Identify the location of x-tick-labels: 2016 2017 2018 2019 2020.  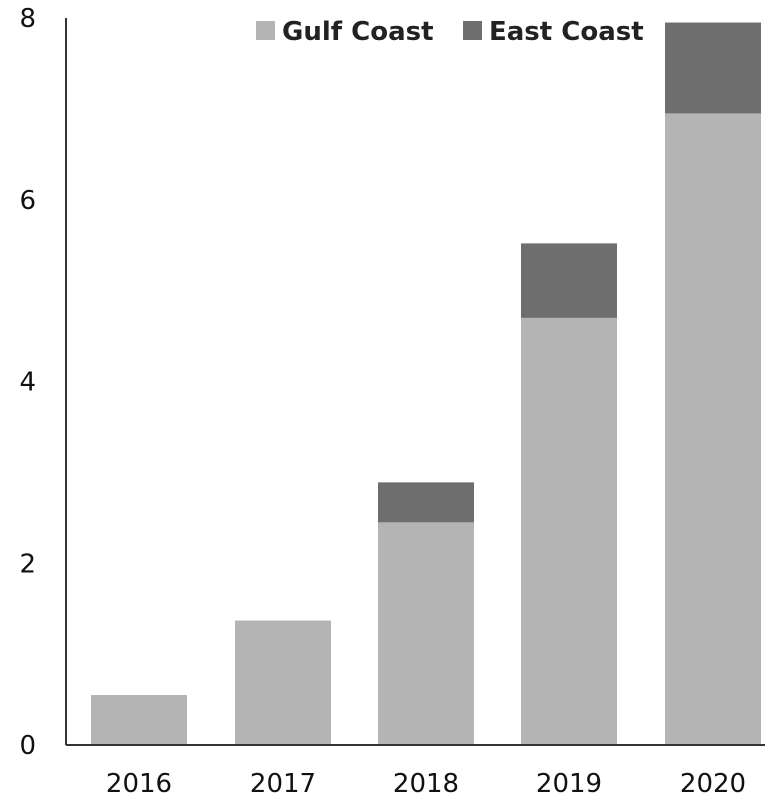
(426, 784).